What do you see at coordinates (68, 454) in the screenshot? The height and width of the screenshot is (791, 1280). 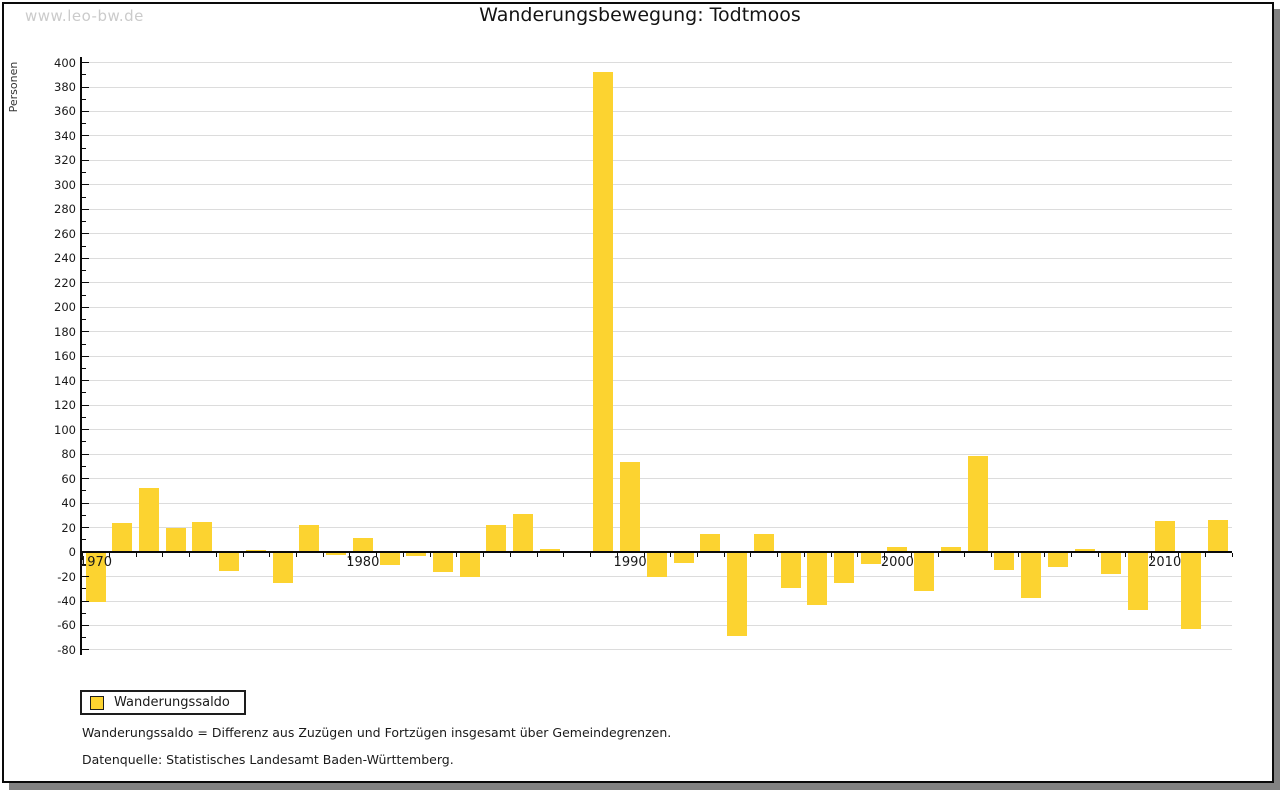 I see `y-tick-label: 80` at bounding box center [68, 454].